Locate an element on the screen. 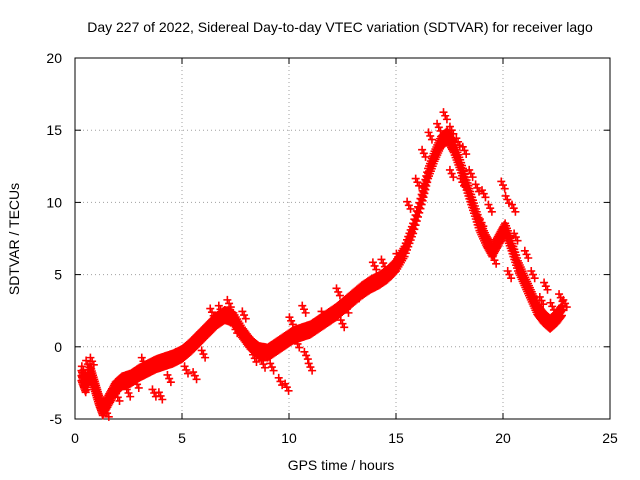 This screenshot has height=480, width=640. y-tick-label: 20 is located at coordinates (54, 58).